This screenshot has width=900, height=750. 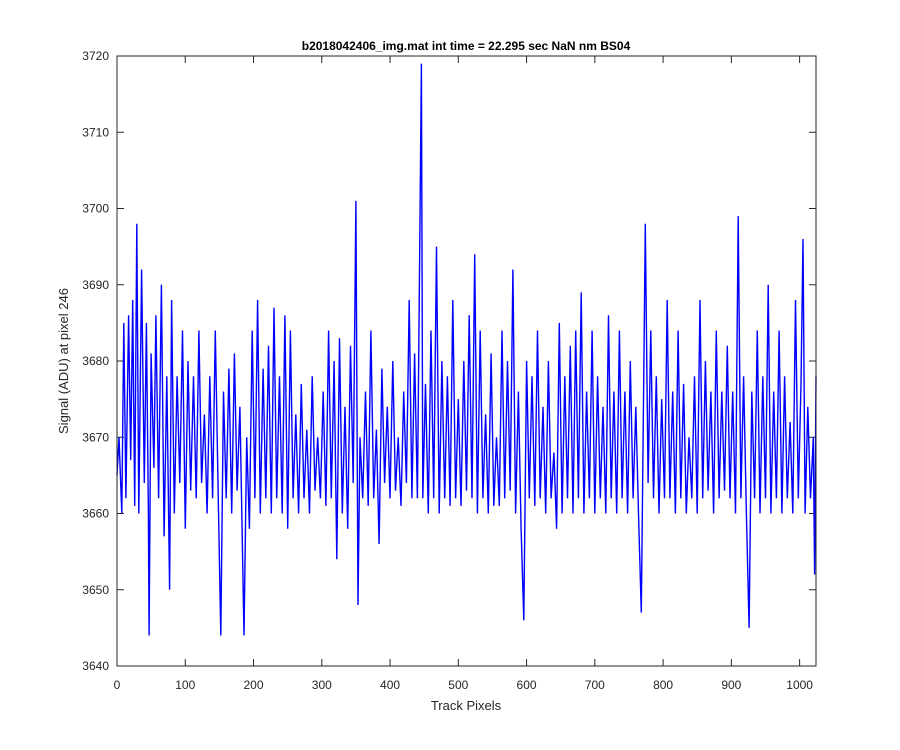 What do you see at coordinates (595, 685) in the screenshot?
I see `x-tick-label: 700` at bounding box center [595, 685].